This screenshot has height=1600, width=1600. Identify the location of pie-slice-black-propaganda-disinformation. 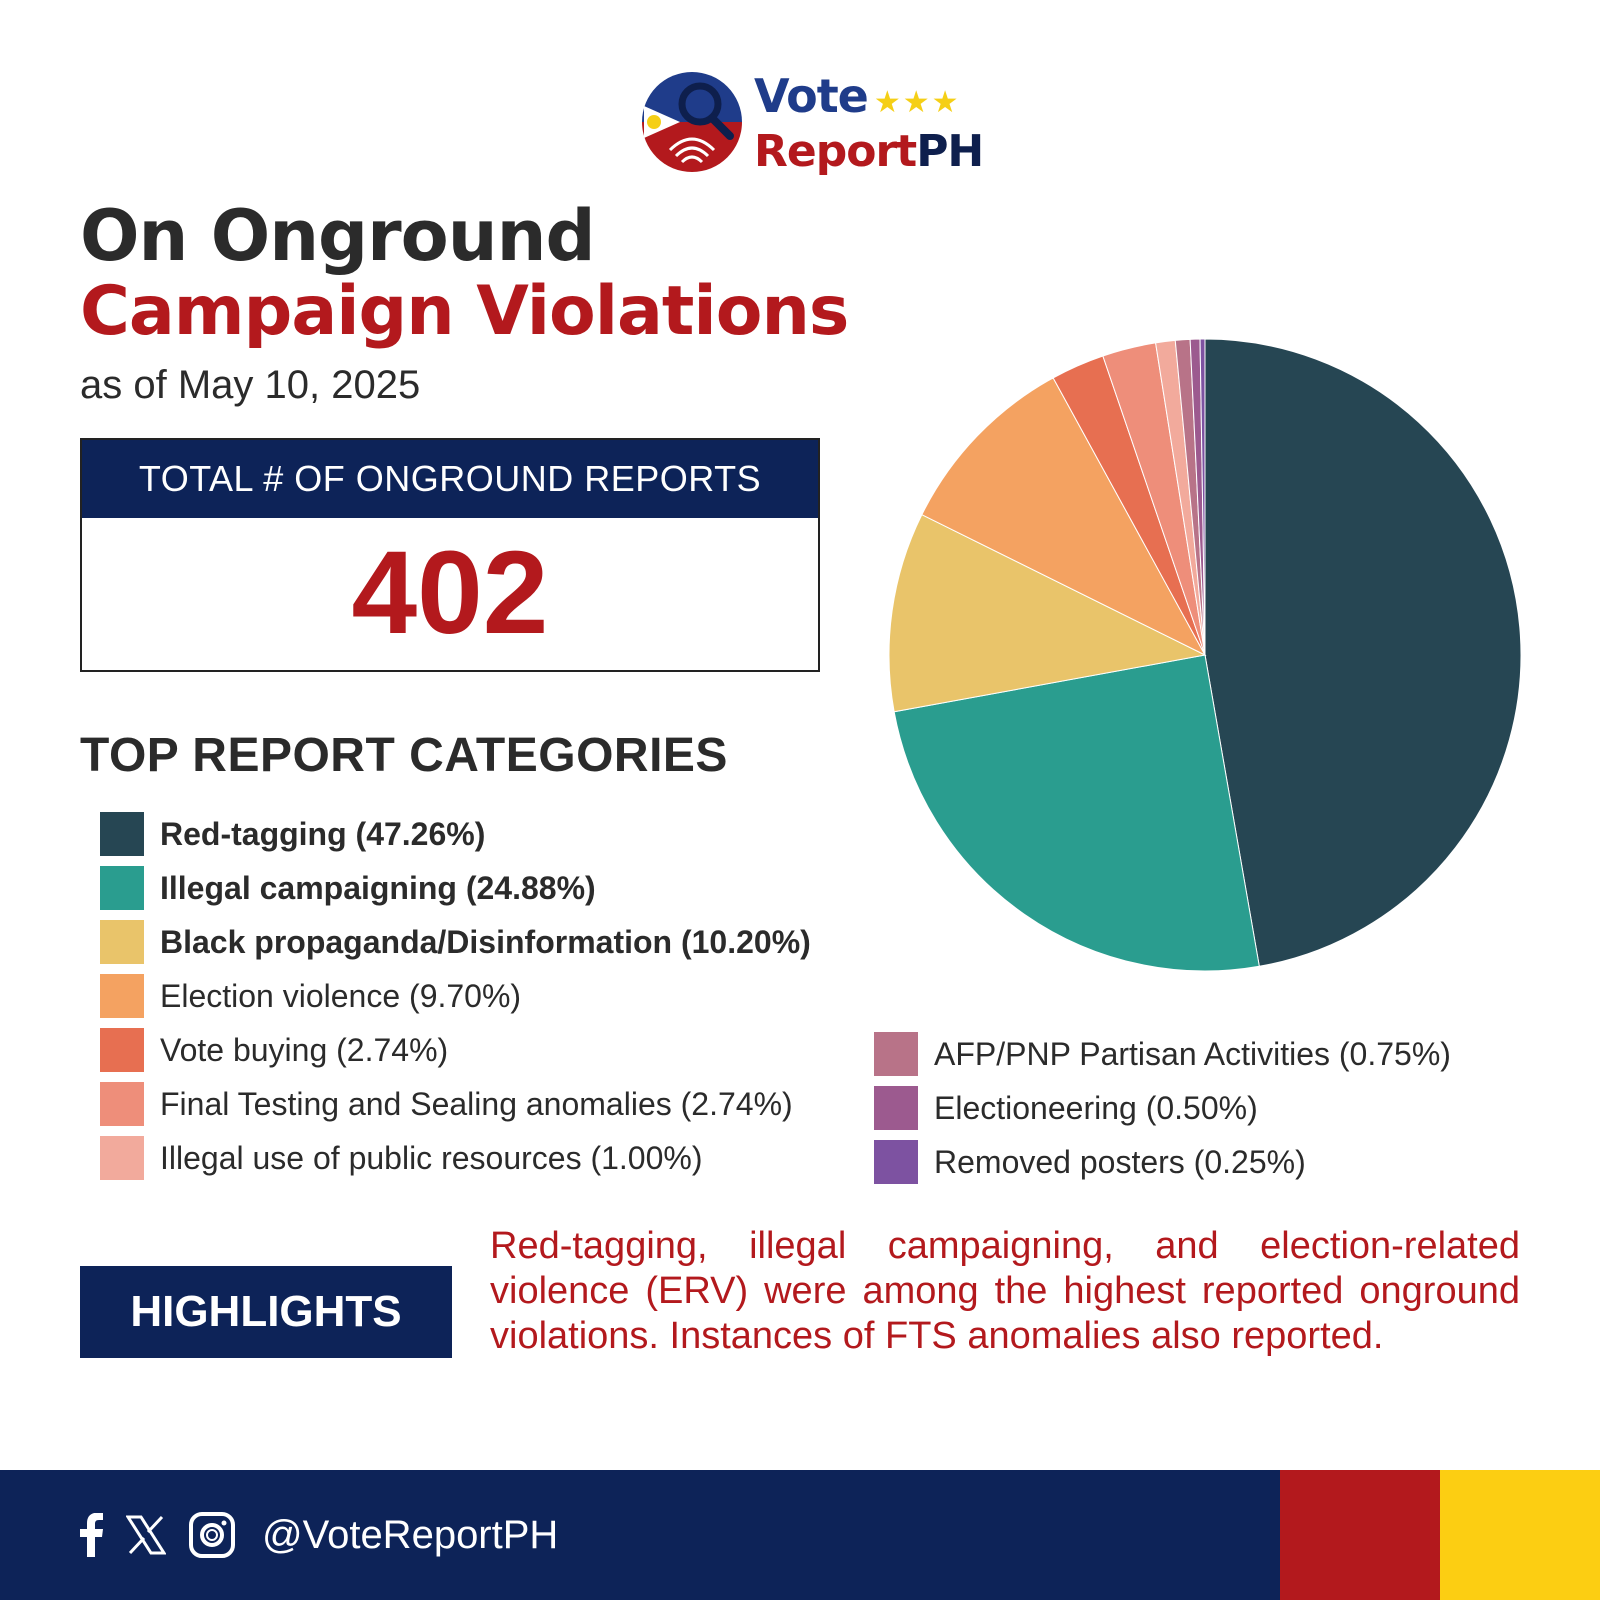
(1047, 613).